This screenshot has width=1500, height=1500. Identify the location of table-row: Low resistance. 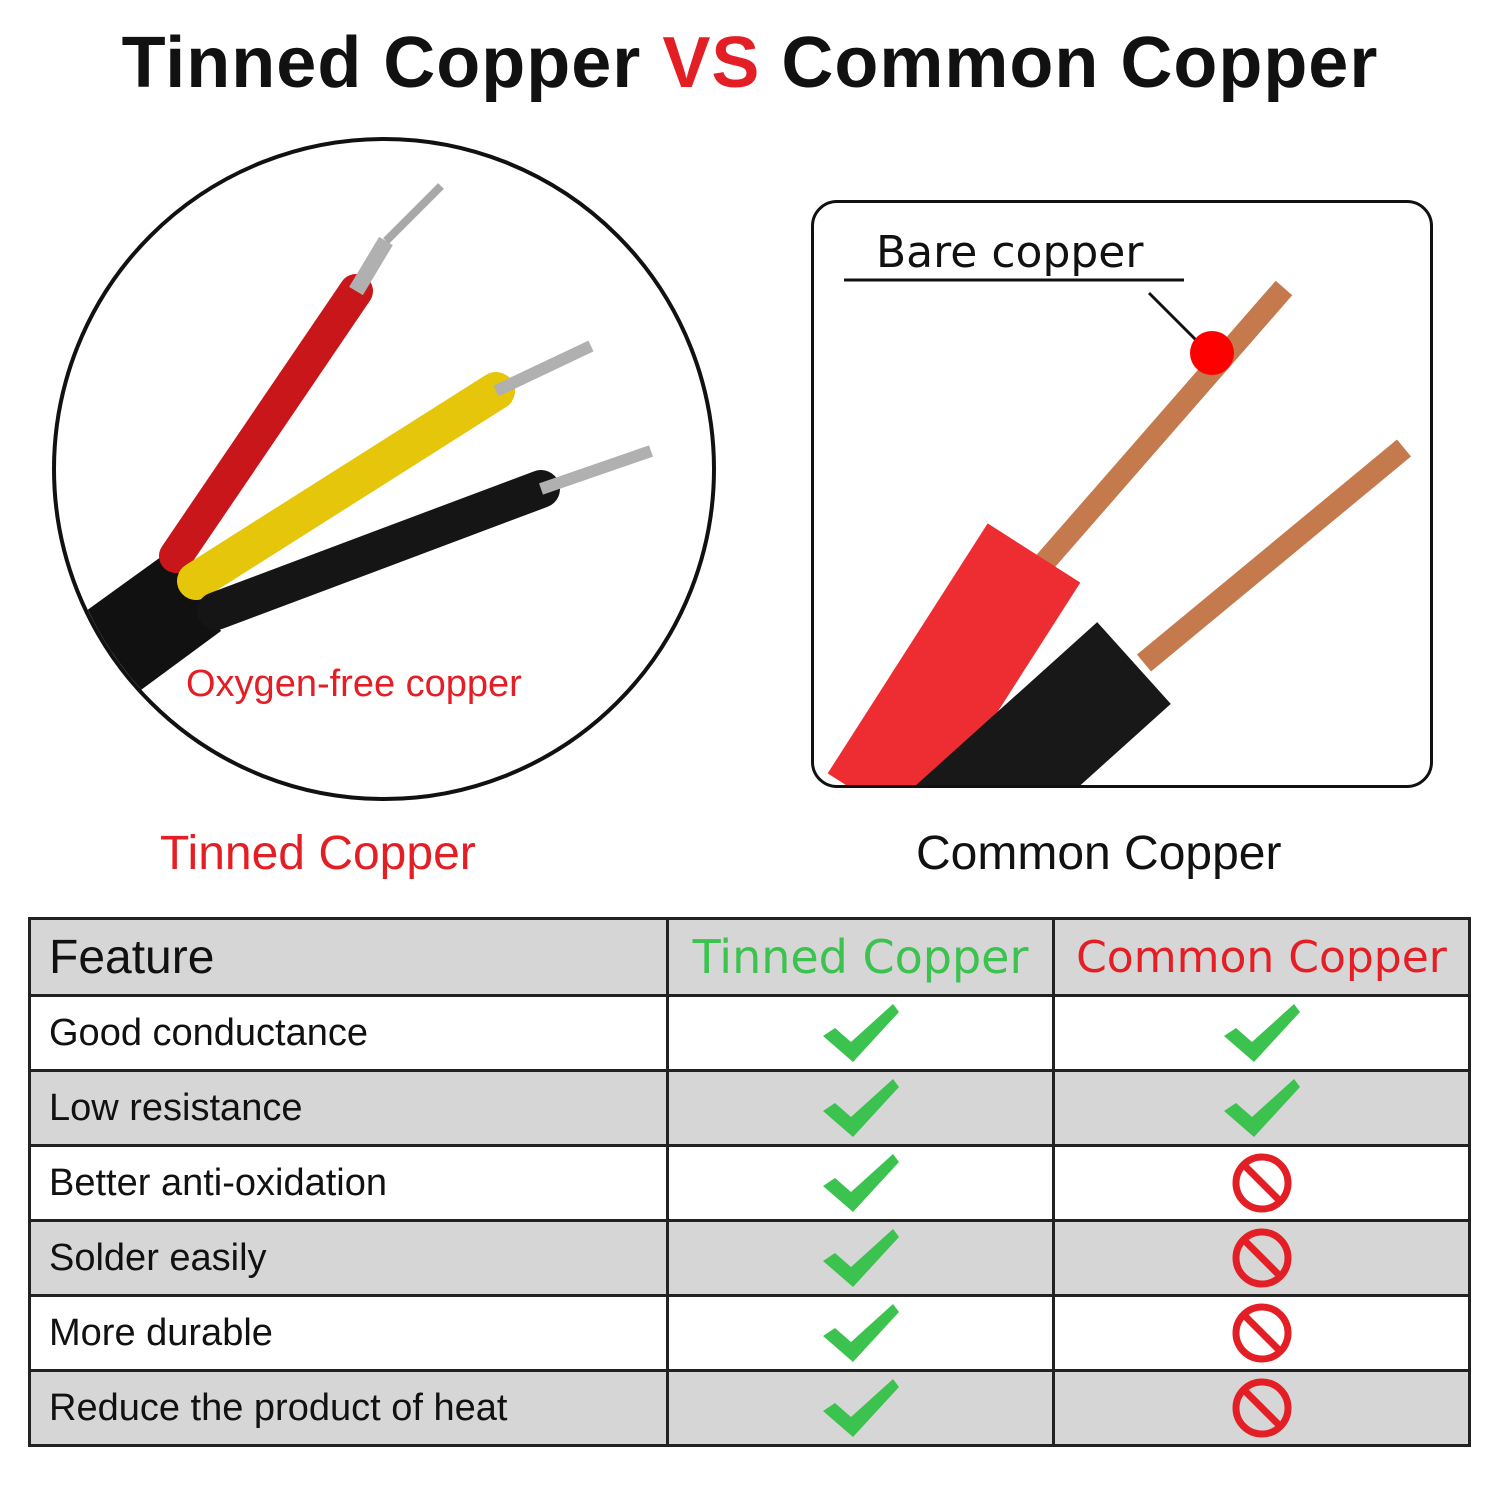
(749, 1108).